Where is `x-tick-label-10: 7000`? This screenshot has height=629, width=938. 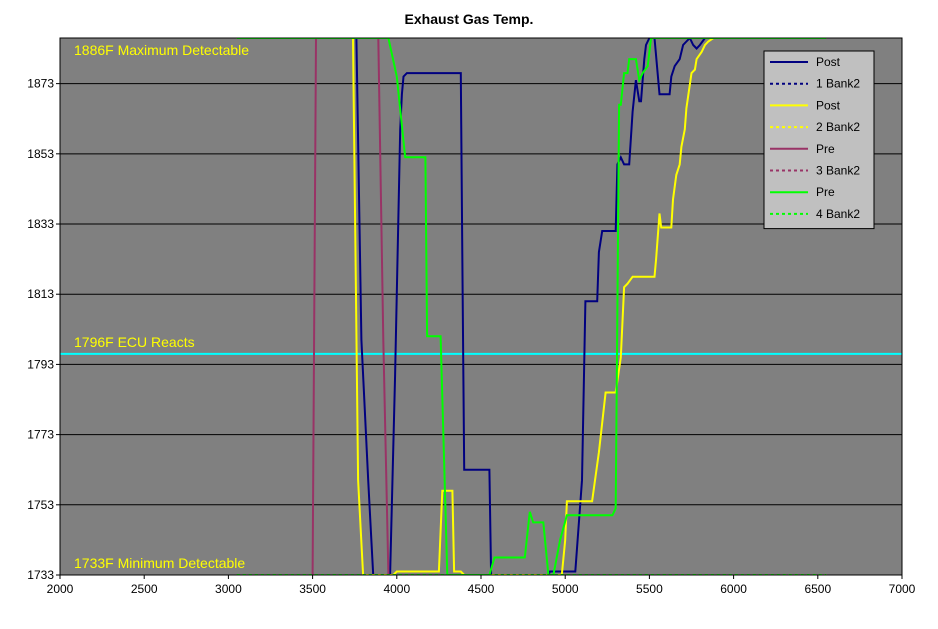
x-tick-label-10: 7000 is located at coordinates (902, 589).